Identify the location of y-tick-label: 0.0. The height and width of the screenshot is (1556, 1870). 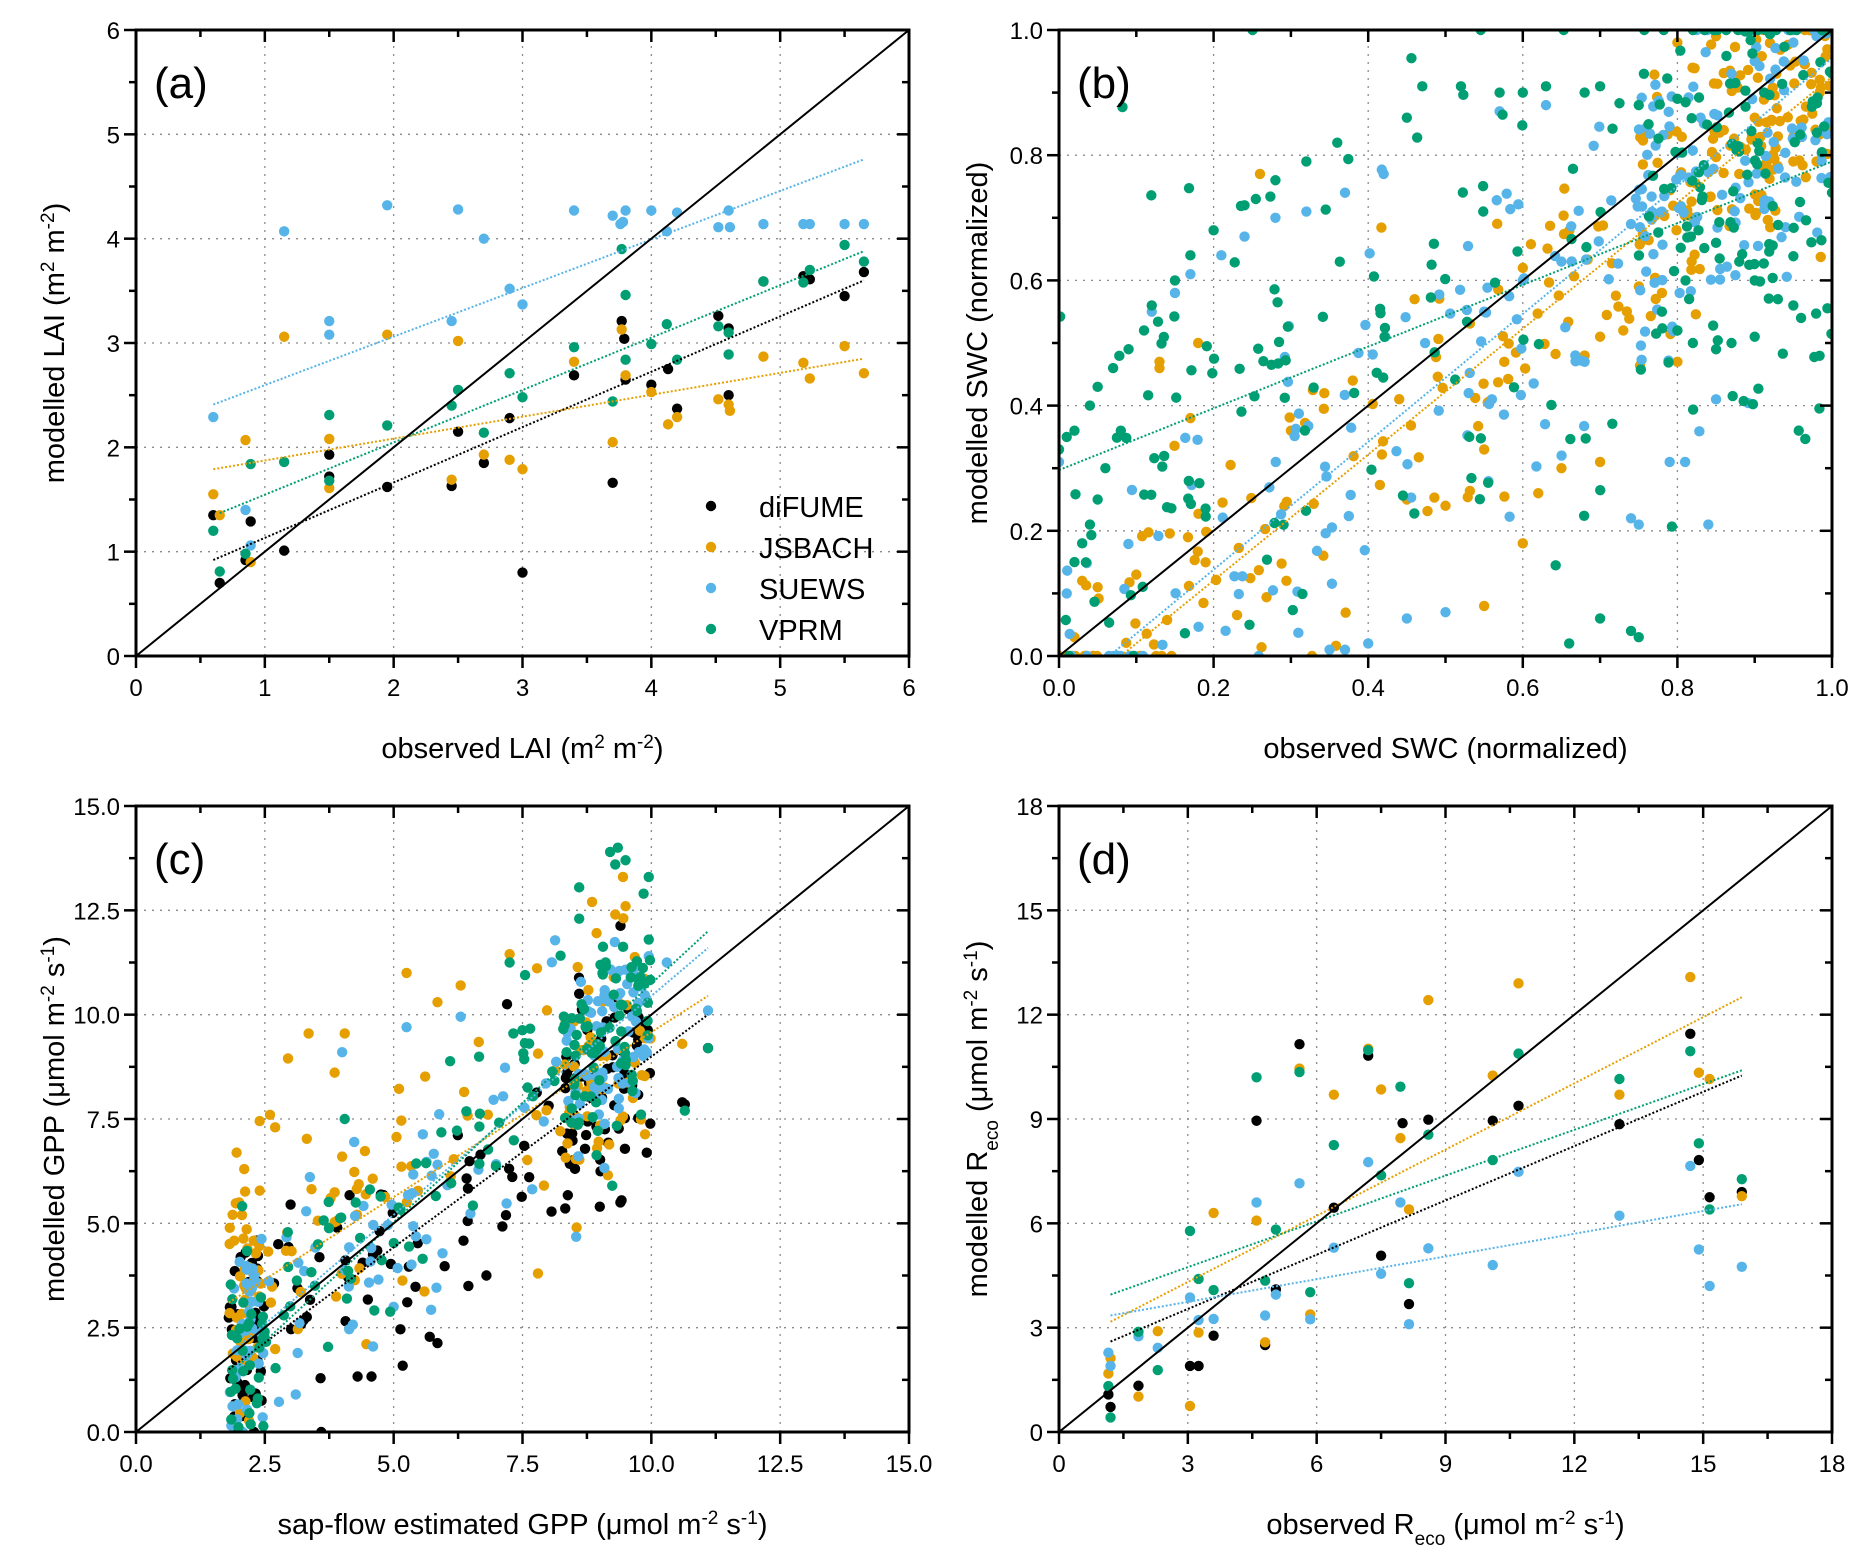
(1026, 657).